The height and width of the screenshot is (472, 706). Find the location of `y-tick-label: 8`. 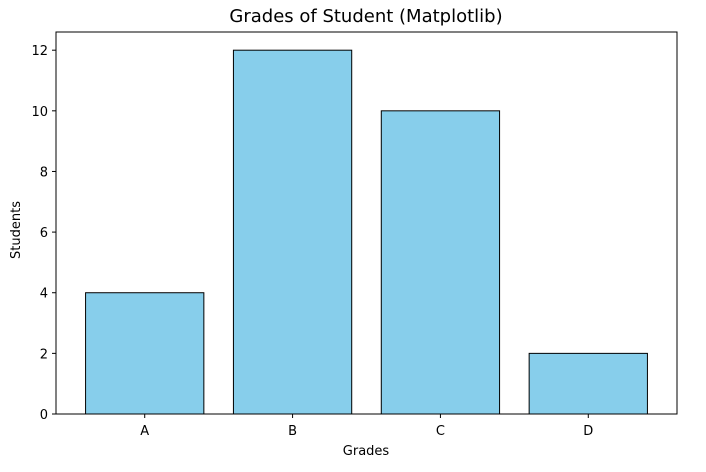

y-tick-label: 8 is located at coordinates (44, 172).